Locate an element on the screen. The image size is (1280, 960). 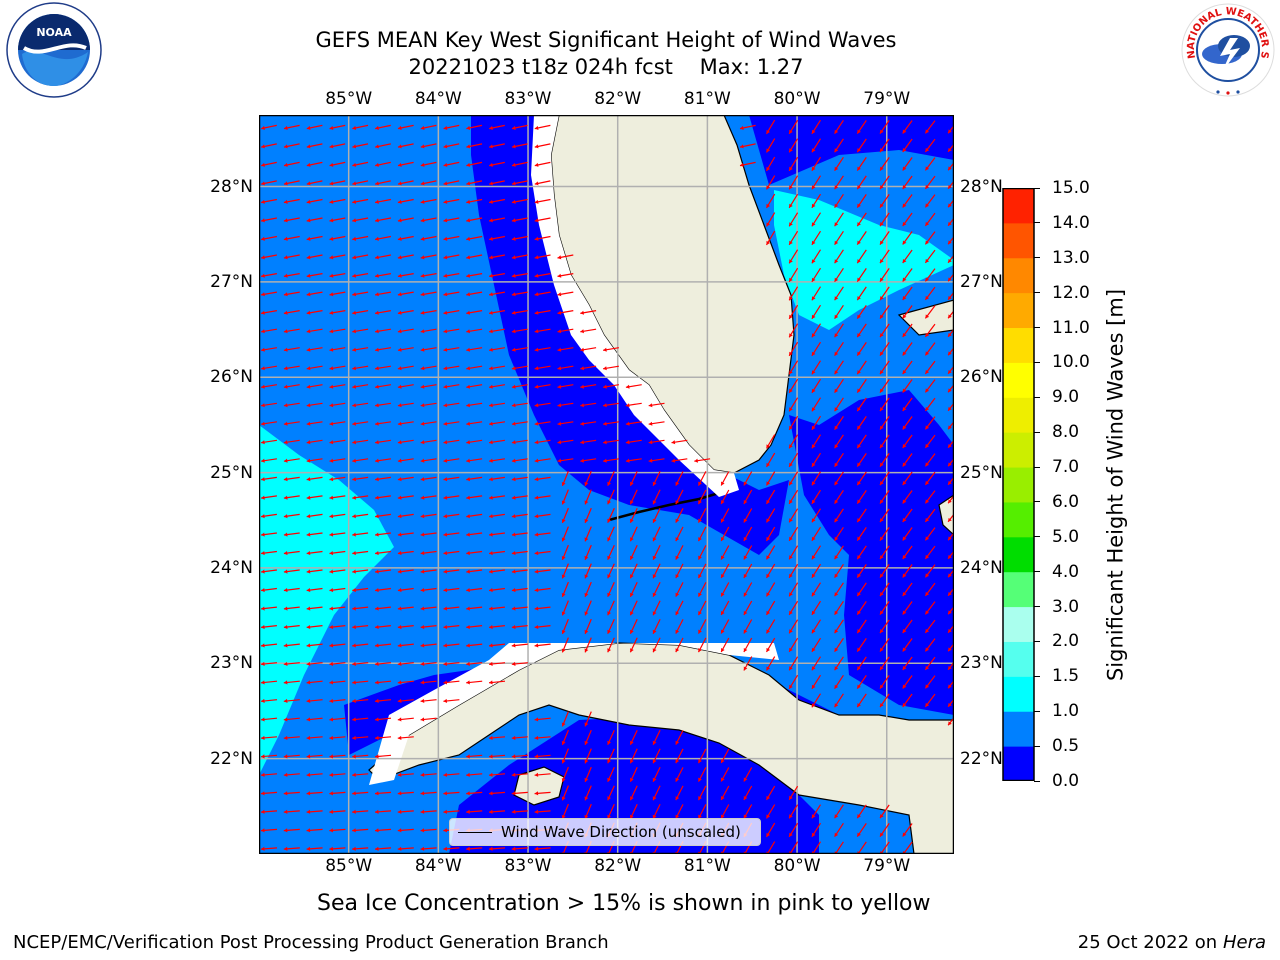
colorbar-tick-label: 10.0 is located at coordinates (1071, 362).